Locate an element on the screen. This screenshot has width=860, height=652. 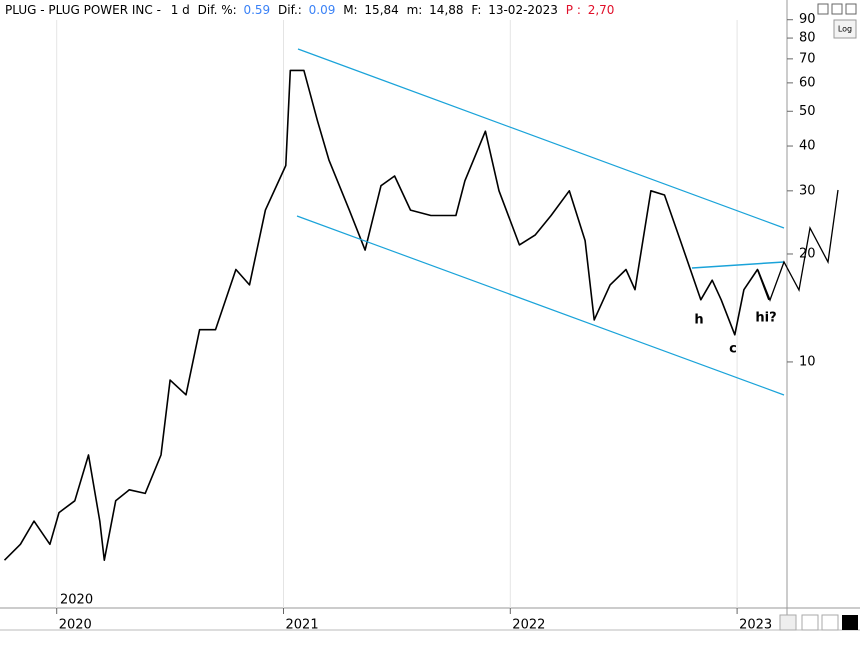
projection-arrow is located at coordinates (798, 245).